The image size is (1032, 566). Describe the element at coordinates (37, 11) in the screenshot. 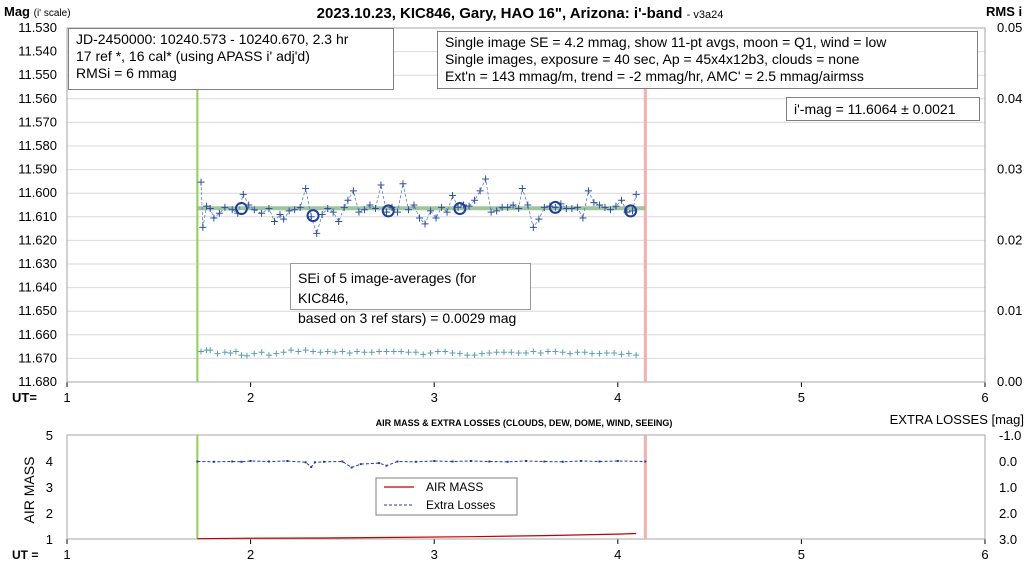

I see `upper-y-axis-title: Mag (i' scale)` at that location.